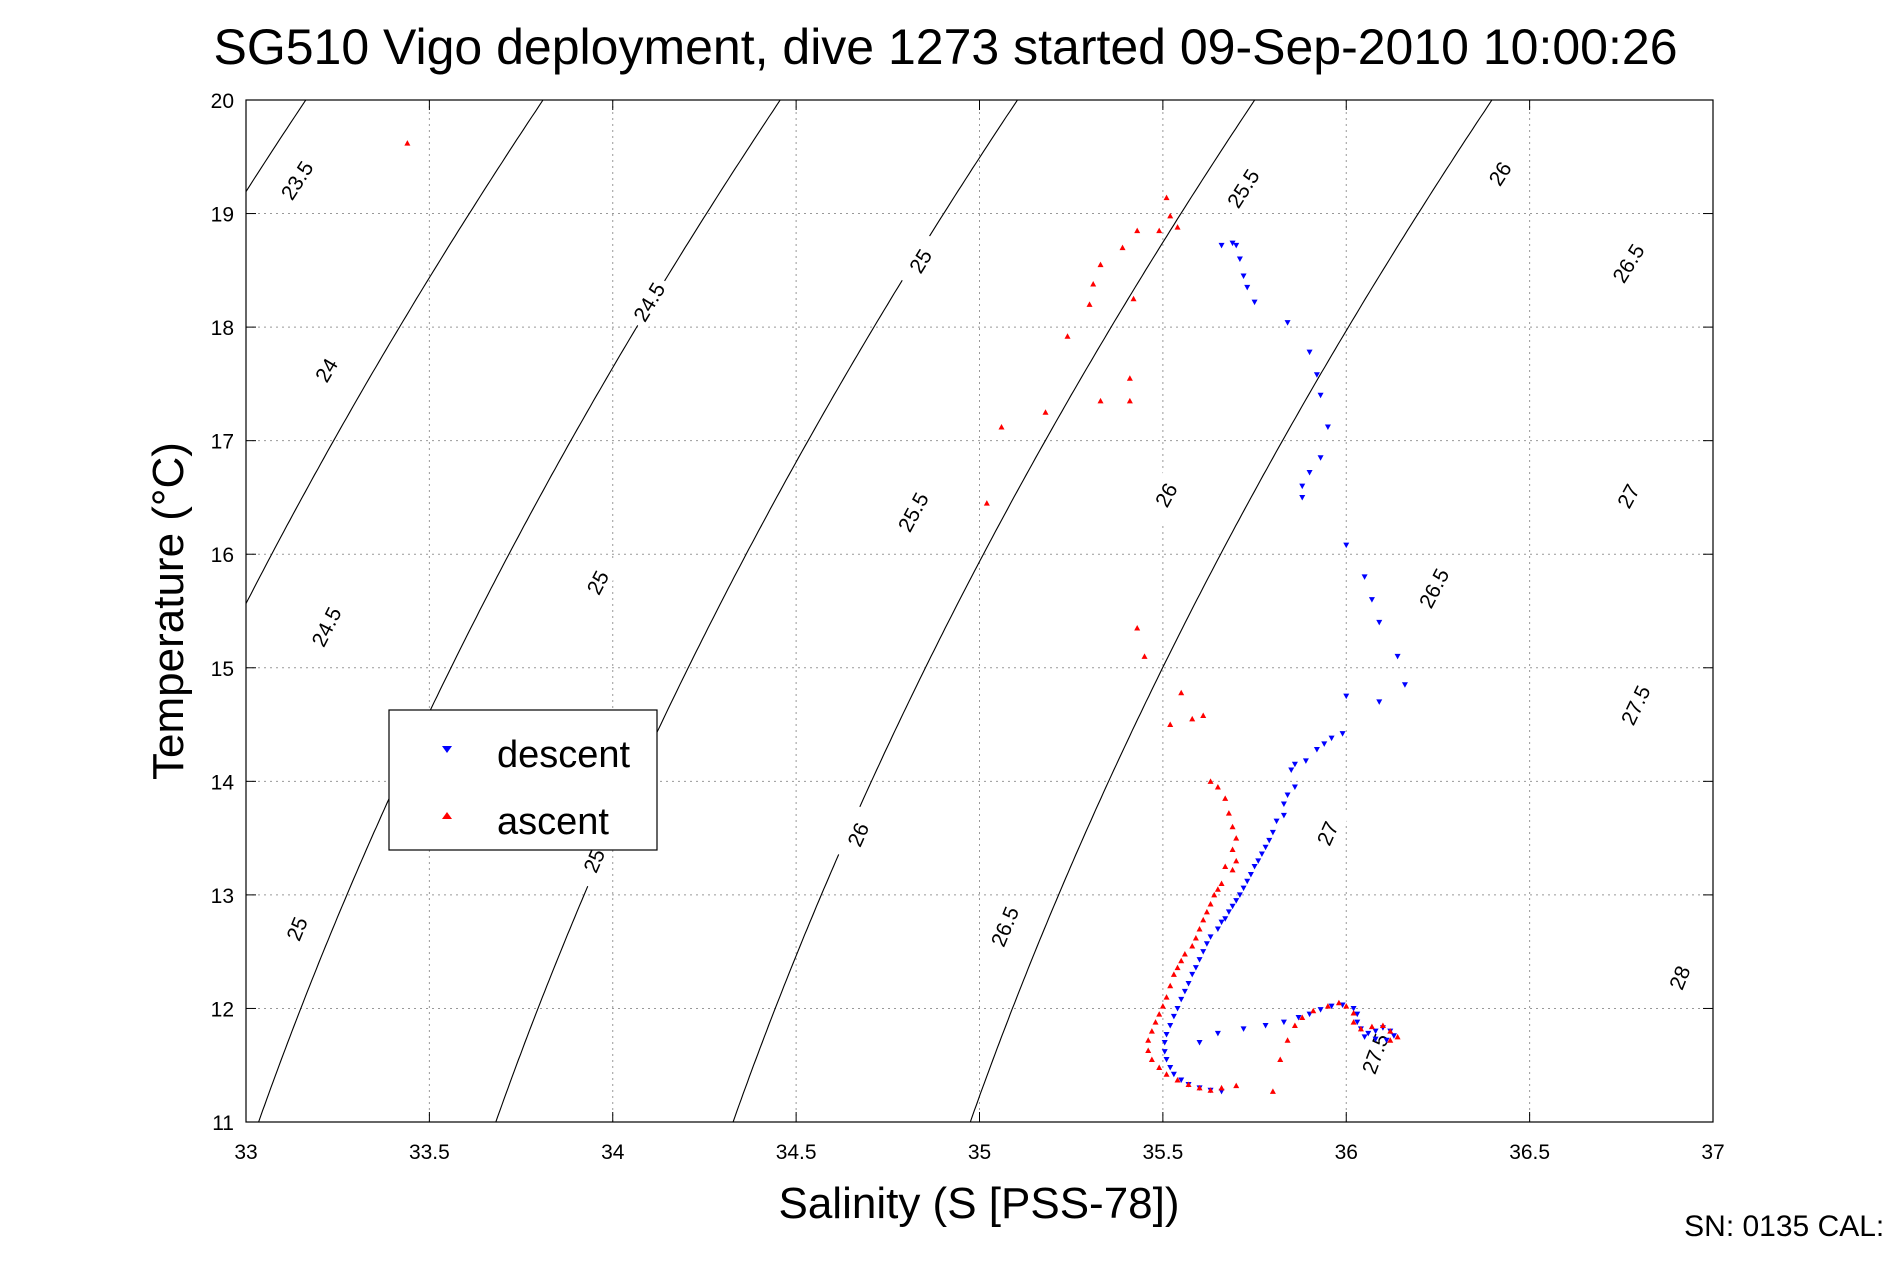  Describe the element at coordinates (222, 442) in the screenshot. I see `y-tick-label: 17` at that location.